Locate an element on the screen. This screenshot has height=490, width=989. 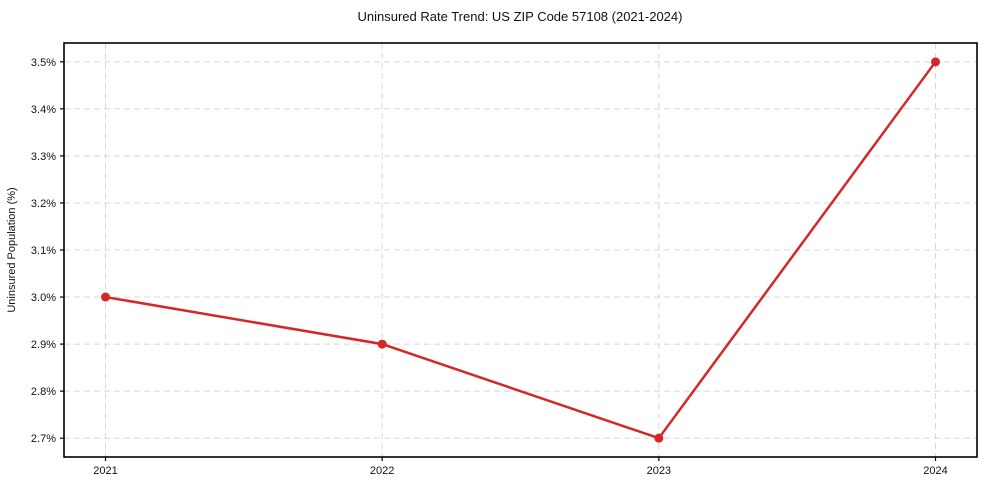
y-axis-label: Uninsured Population (%) is located at coordinates (12, 249).